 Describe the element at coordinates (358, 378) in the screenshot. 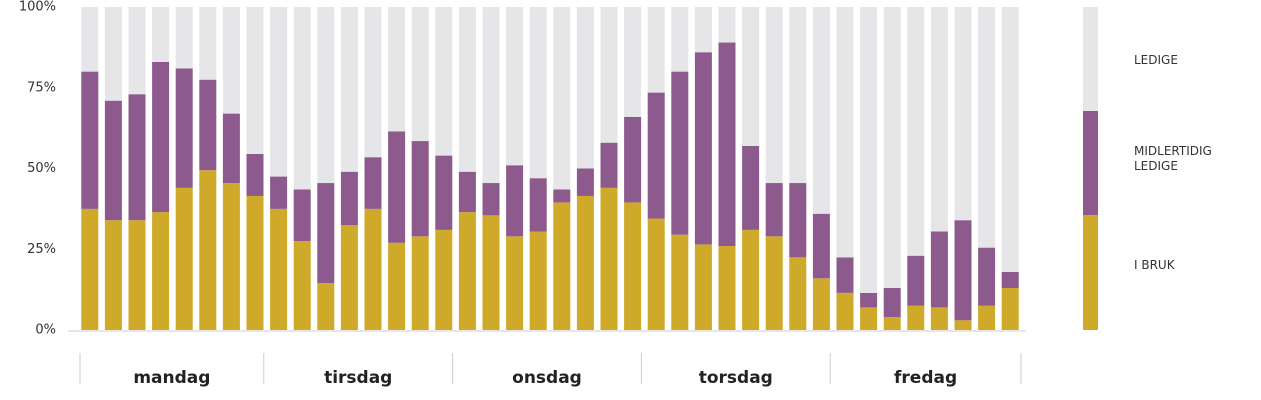

I see `group-label: tirsdag` at that location.